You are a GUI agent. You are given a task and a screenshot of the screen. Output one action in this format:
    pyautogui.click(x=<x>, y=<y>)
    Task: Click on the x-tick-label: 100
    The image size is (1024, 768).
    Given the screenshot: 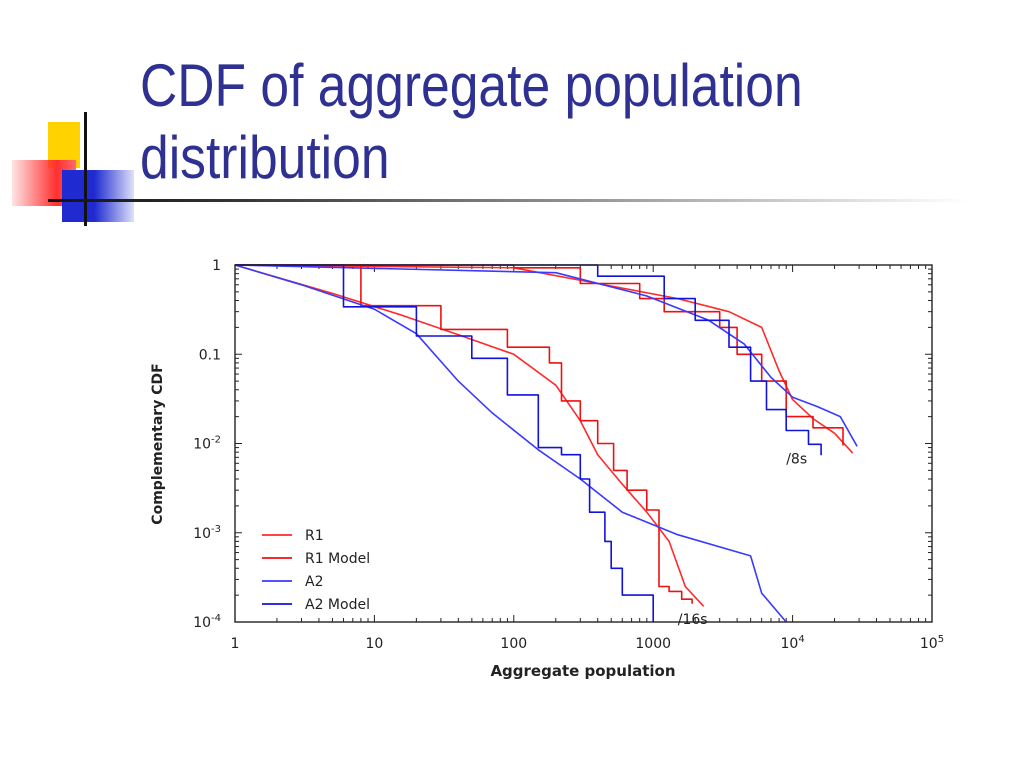 What is the action you would take?
    pyautogui.click(x=513, y=644)
    